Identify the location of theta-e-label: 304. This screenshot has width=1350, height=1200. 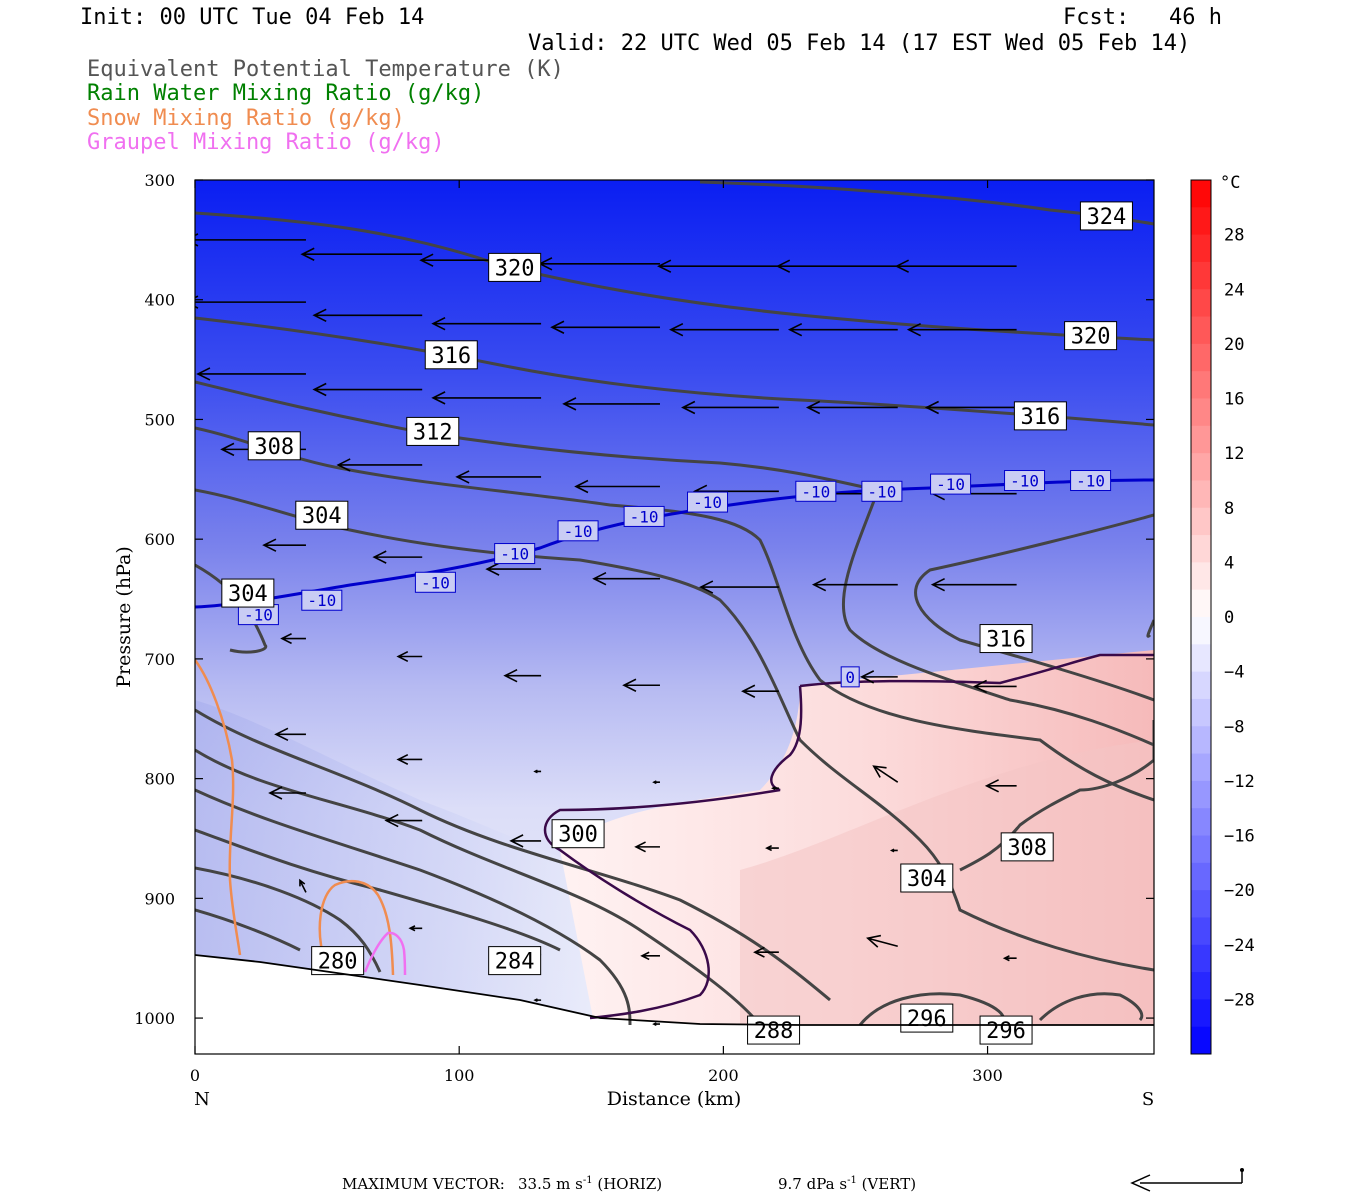
(322, 516).